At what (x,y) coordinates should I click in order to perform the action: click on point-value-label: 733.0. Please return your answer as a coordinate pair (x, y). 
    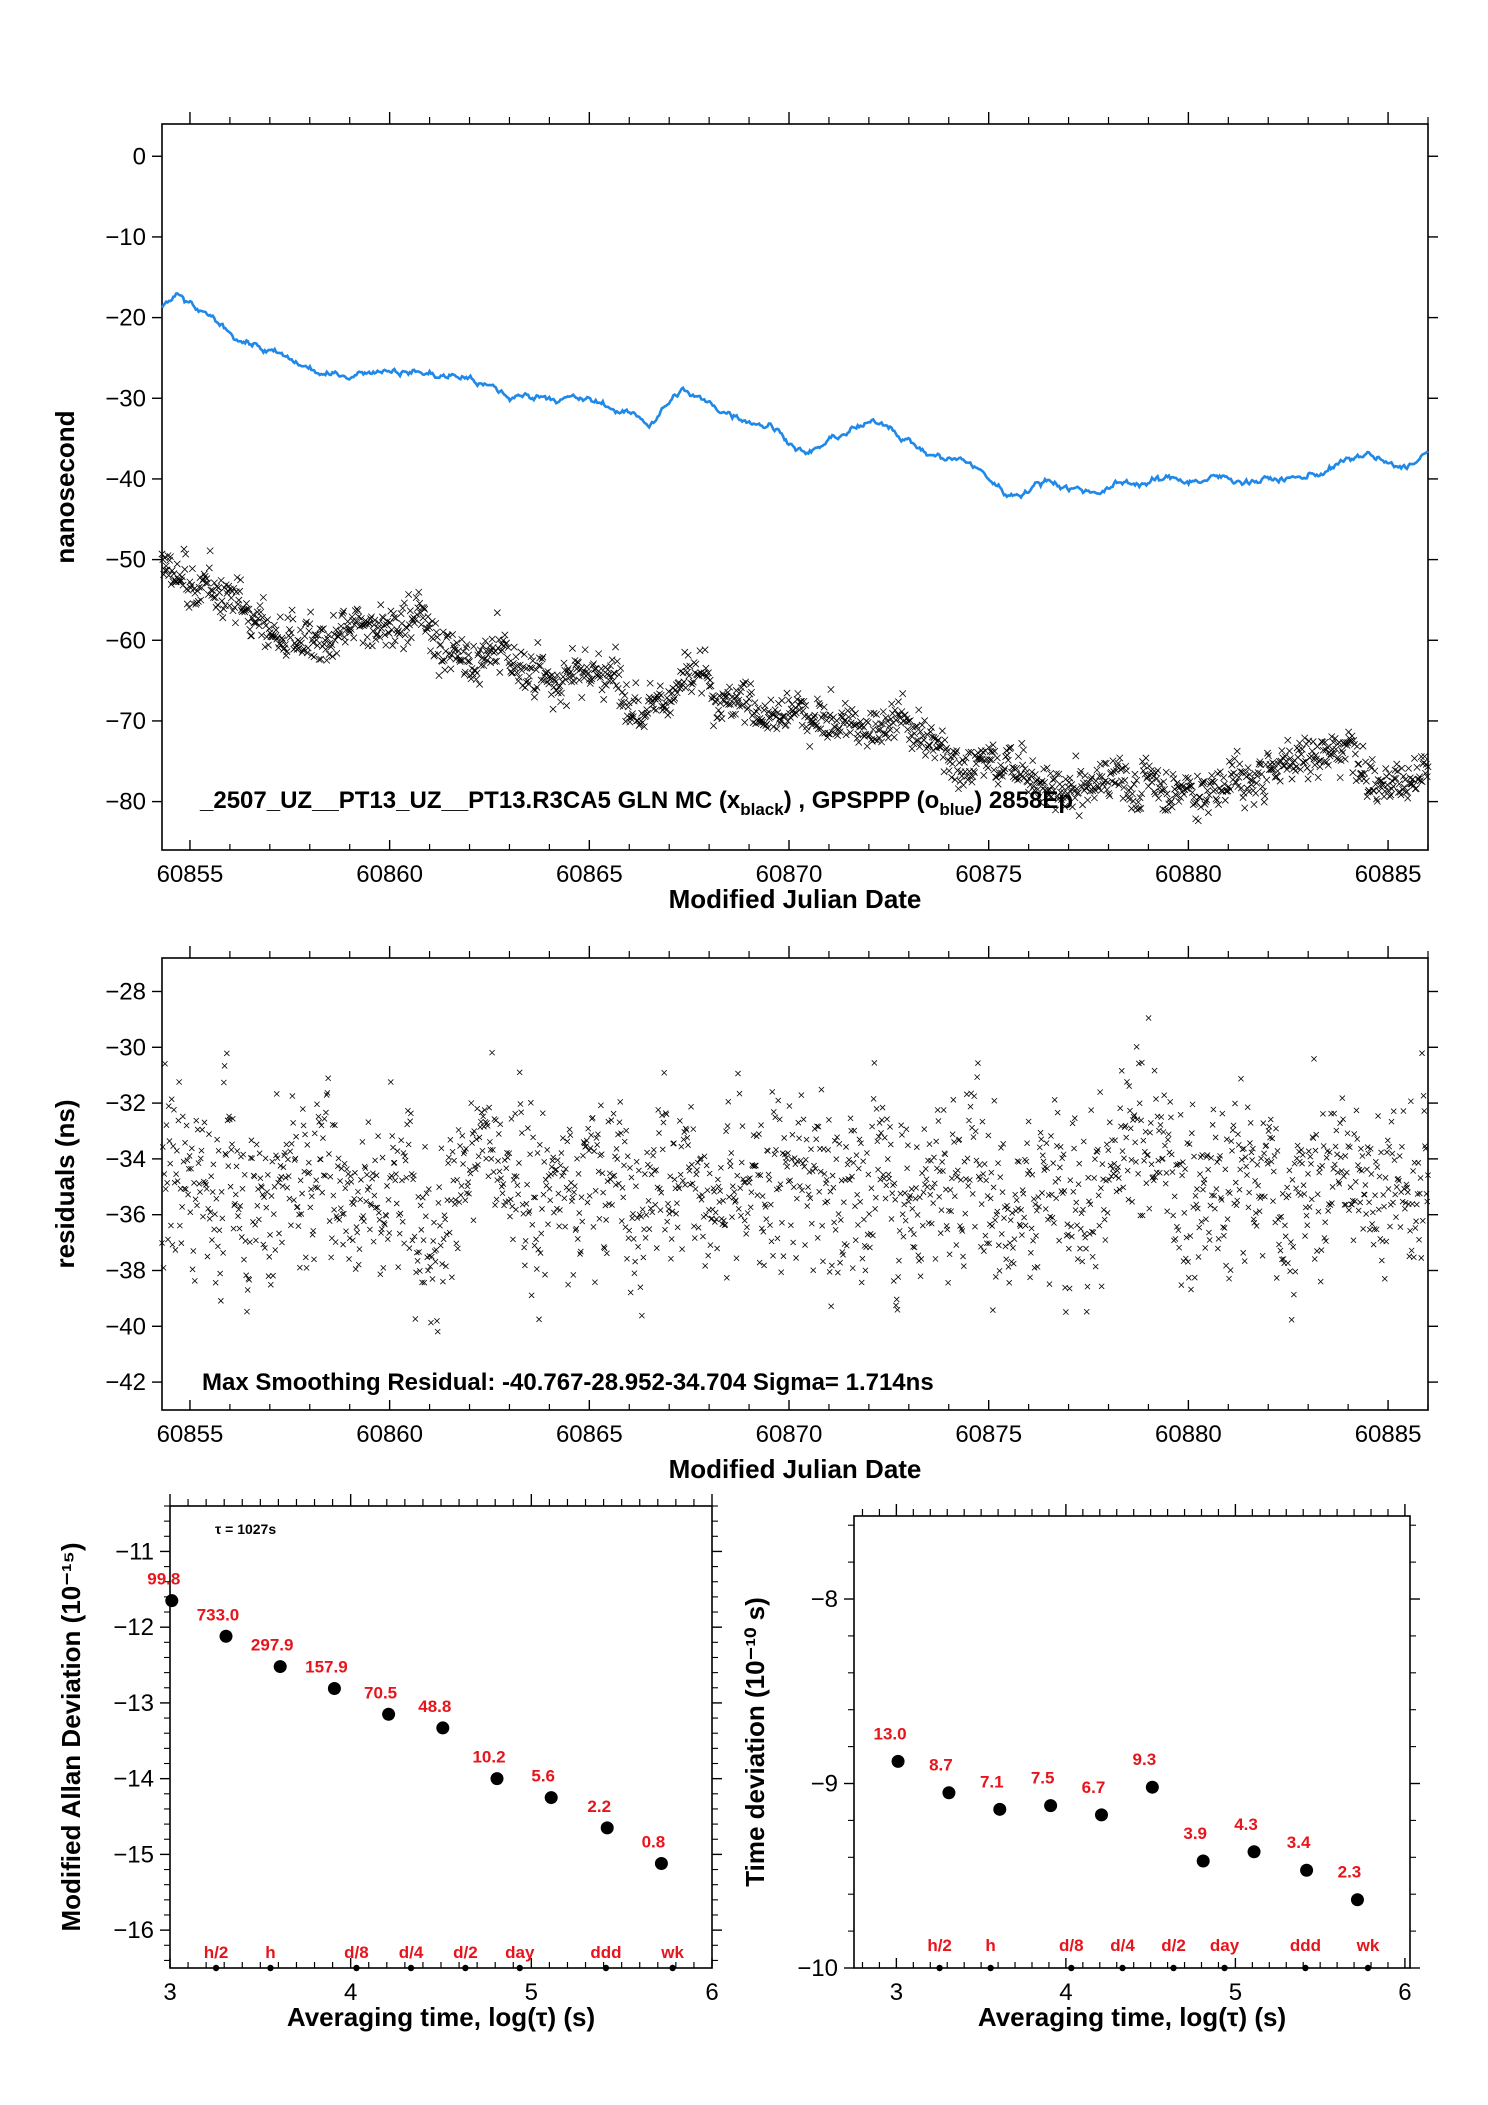
    Looking at the image, I should click on (218, 1614).